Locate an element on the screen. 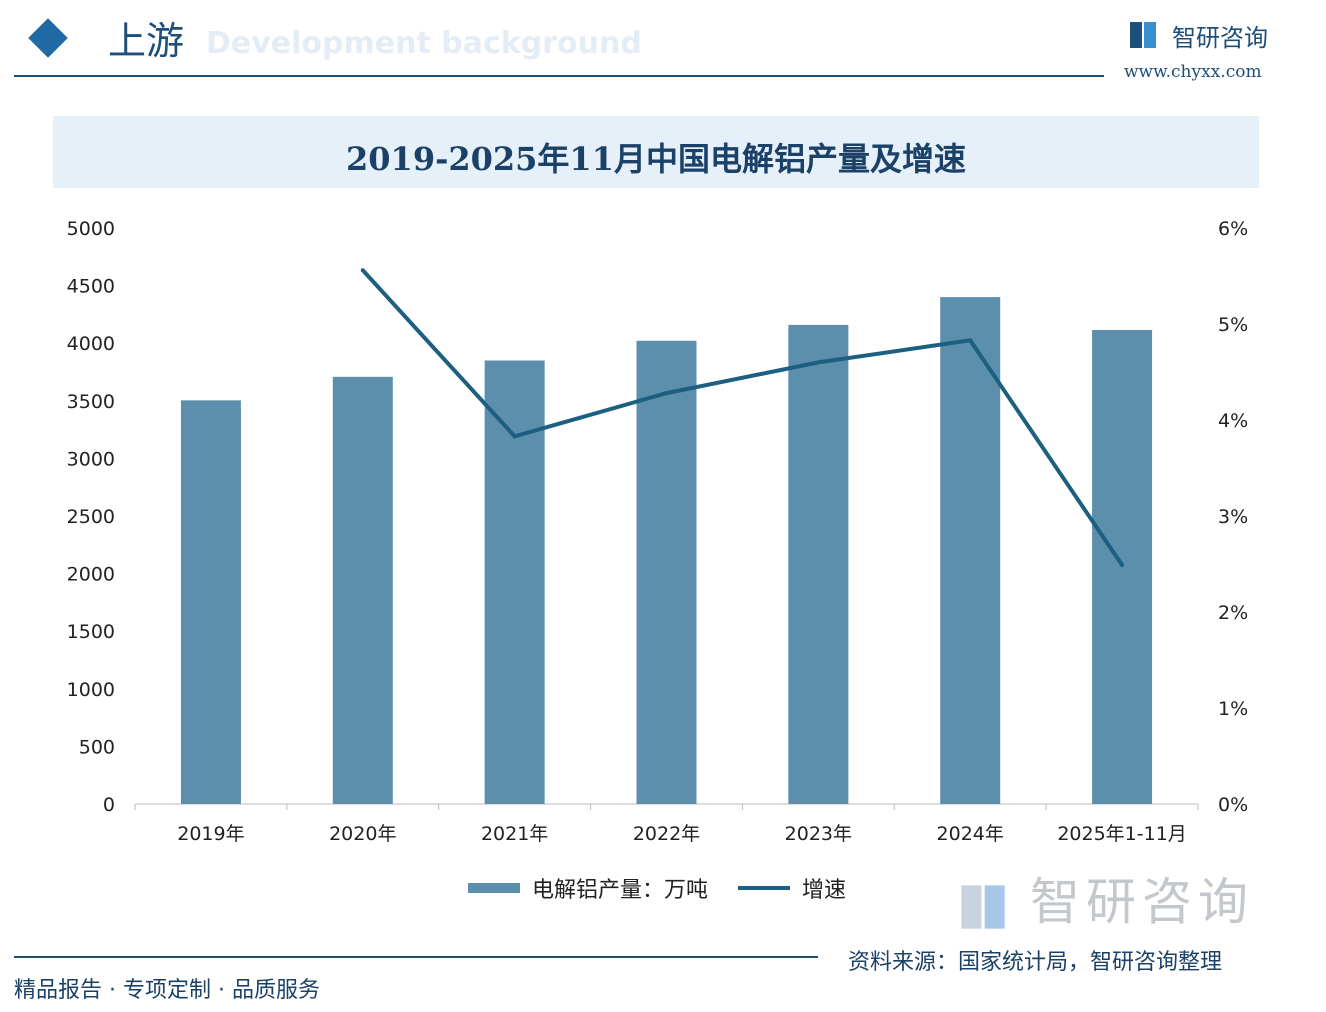 This screenshot has height=1012, width=1326. chart-title: 2019-2025年11月中国电解铝产量及增速 is located at coordinates (656, 159).